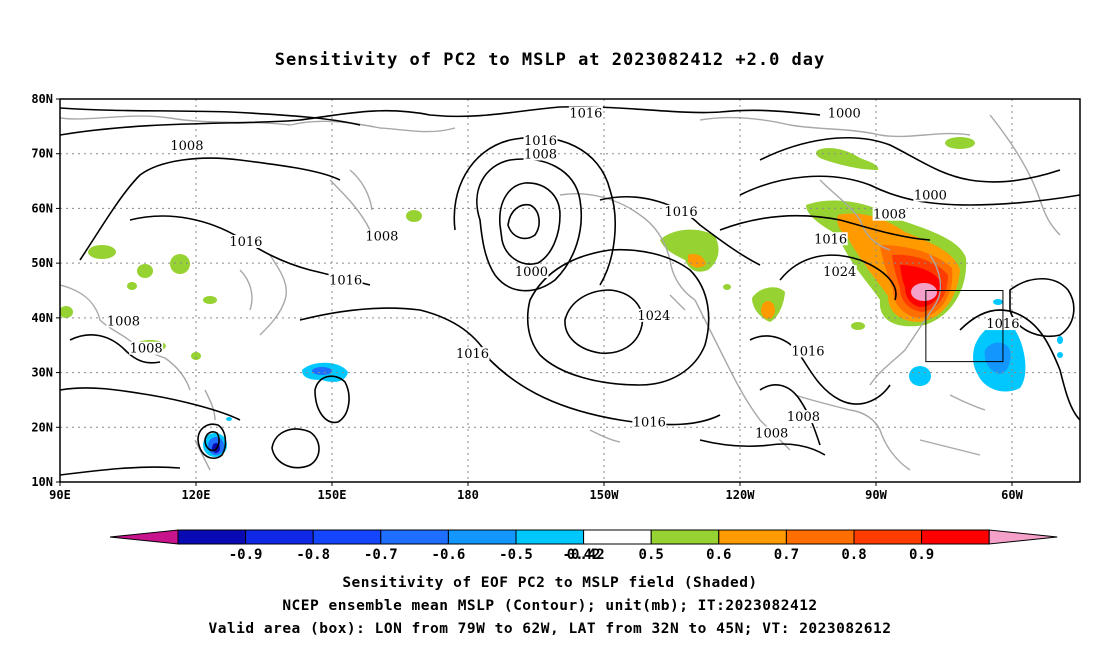 This screenshot has height=650, width=1100. What do you see at coordinates (313, 555) in the screenshot?
I see `colorbar-label: -0.8` at bounding box center [313, 555].